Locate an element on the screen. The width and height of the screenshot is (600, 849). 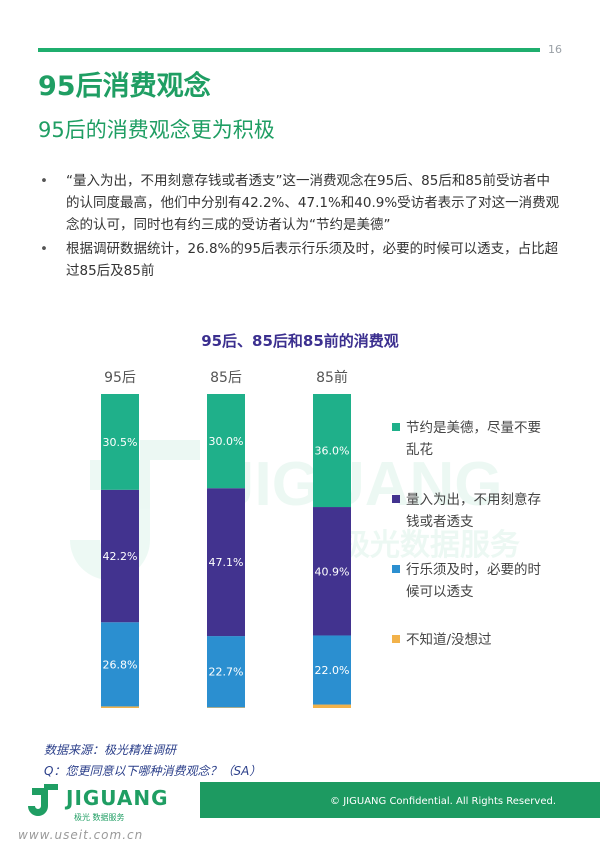
data-label: 22.7% is located at coordinates (226, 672).